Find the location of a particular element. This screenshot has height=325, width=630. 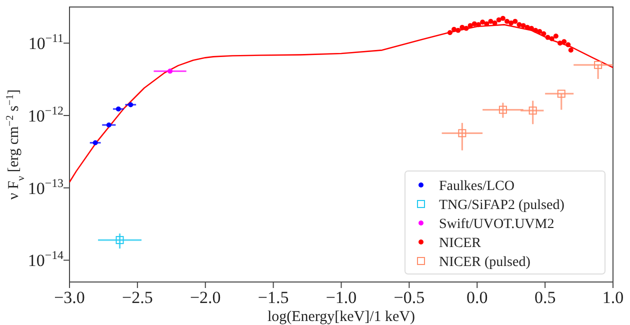

legend-label: NICER is located at coordinates (460, 243).